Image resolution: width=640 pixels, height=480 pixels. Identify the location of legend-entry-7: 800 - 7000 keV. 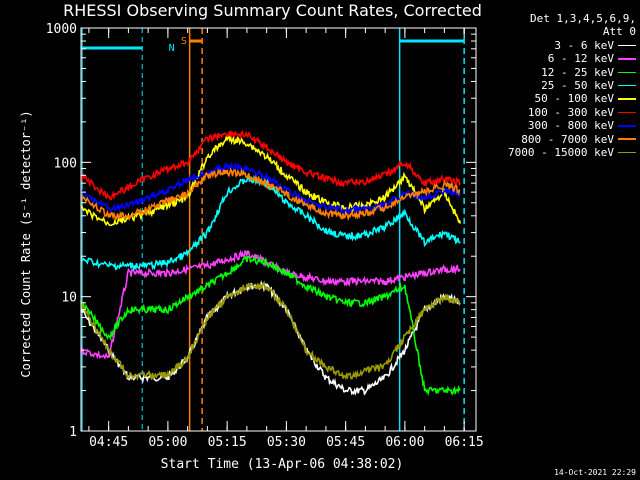
(558, 139).